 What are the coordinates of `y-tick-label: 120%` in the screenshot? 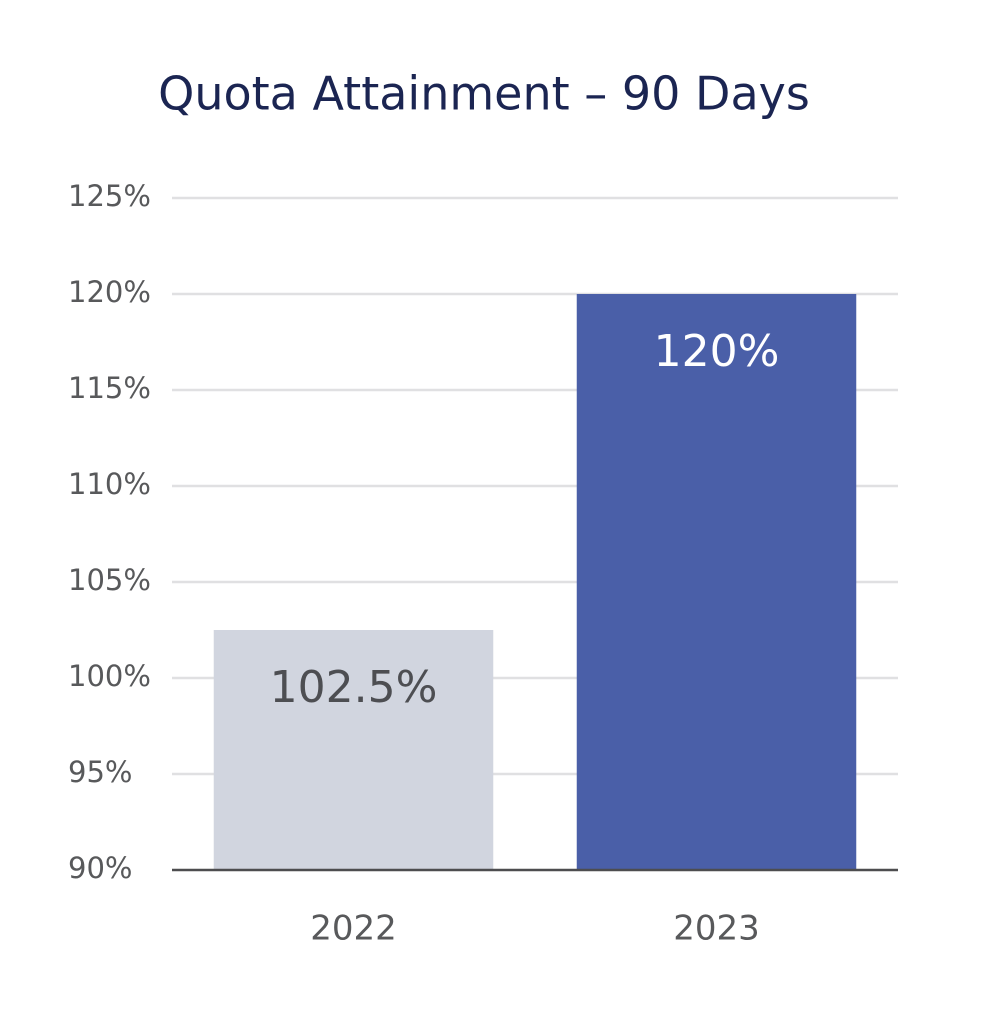 It's located at (109, 292).